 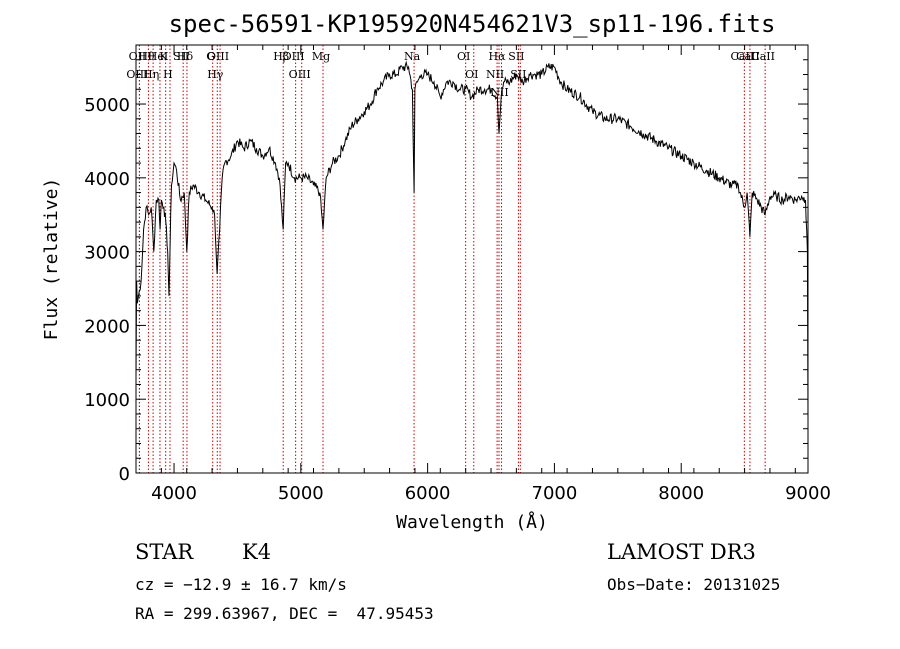 I want to click on obs-date: Obs−Date: 20131025, so click(x=694, y=584).